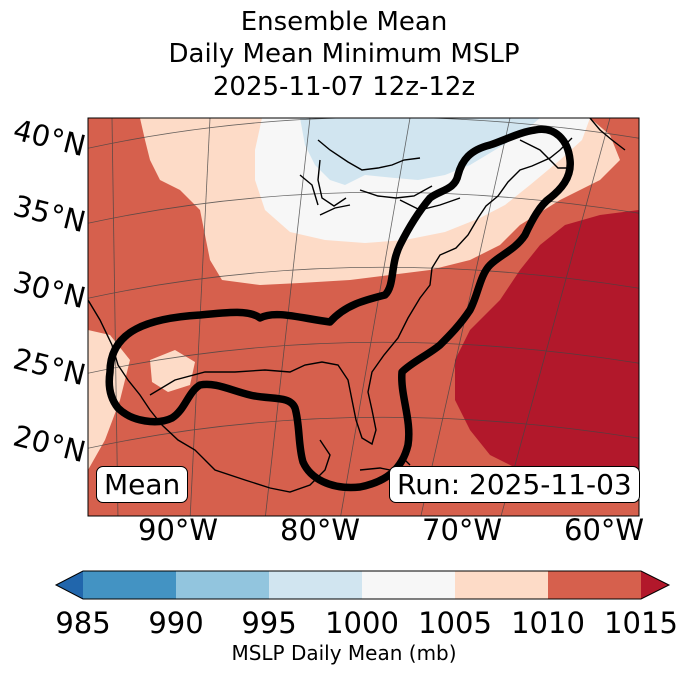 Image resolution: width=688 pixels, height=674 pixels. What do you see at coordinates (83, 623) in the screenshot?
I see `colorbar-tick-985: 985` at bounding box center [83, 623].